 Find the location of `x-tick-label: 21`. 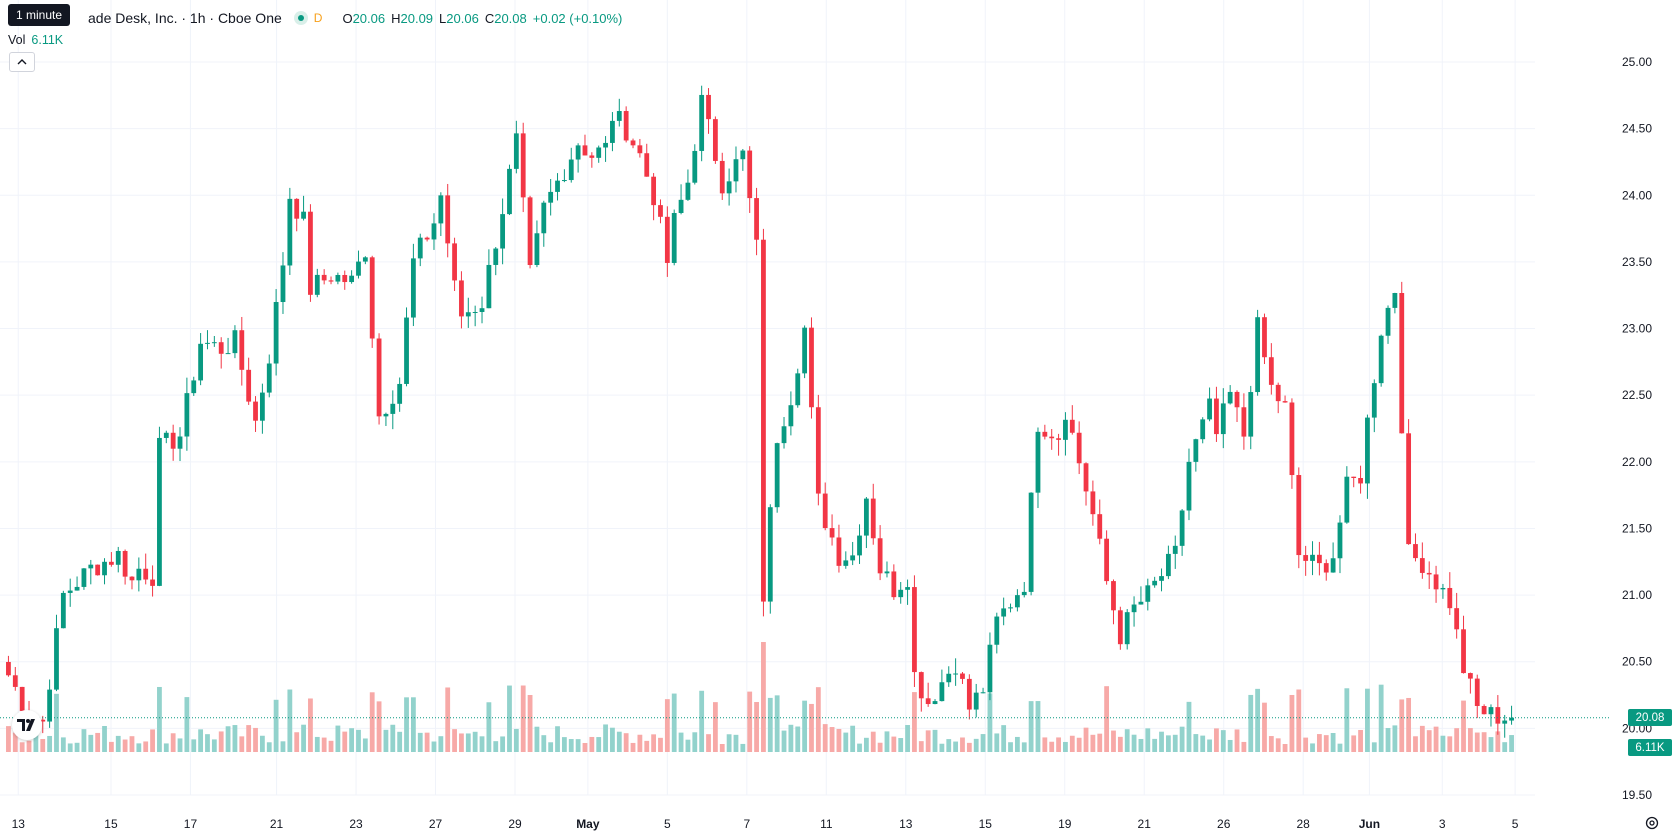

x-tick-label: 21 is located at coordinates (1145, 824).